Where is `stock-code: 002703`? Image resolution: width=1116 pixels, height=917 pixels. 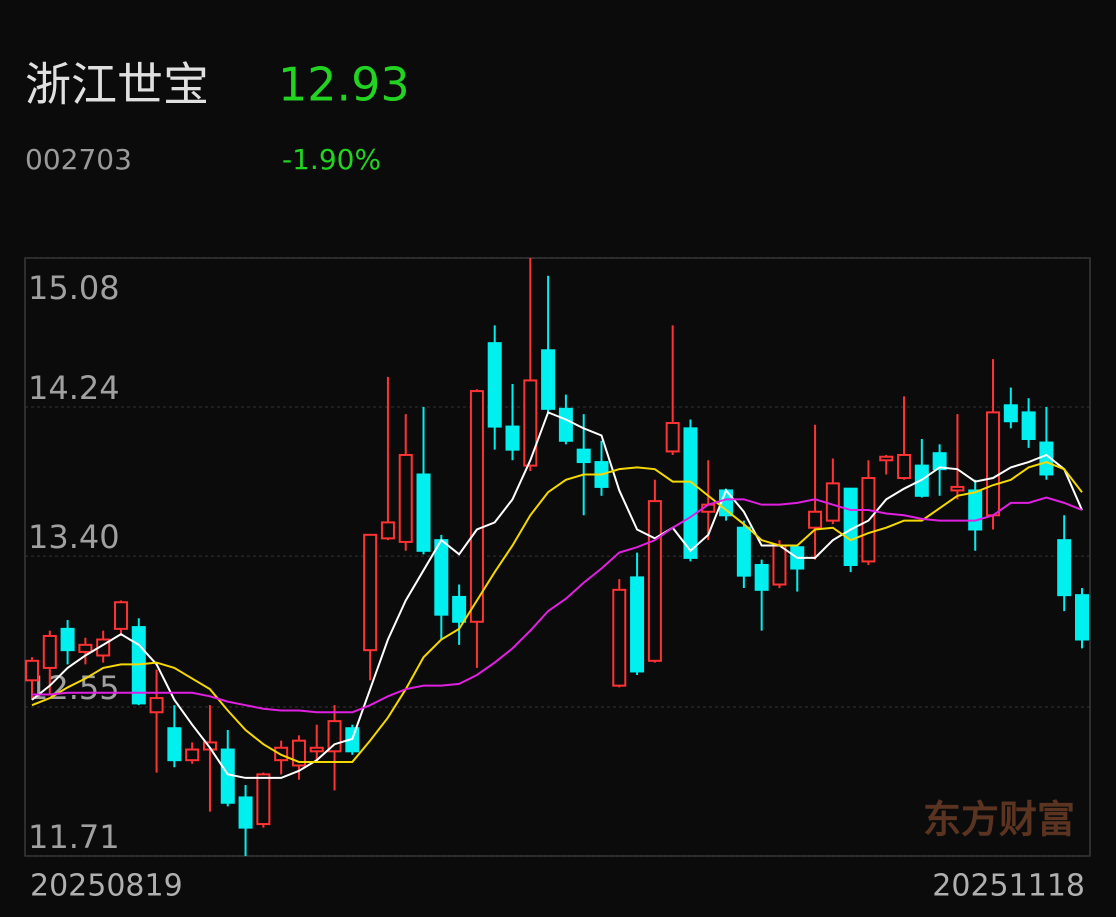 stock-code: 002703 is located at coordinates (78, 159).